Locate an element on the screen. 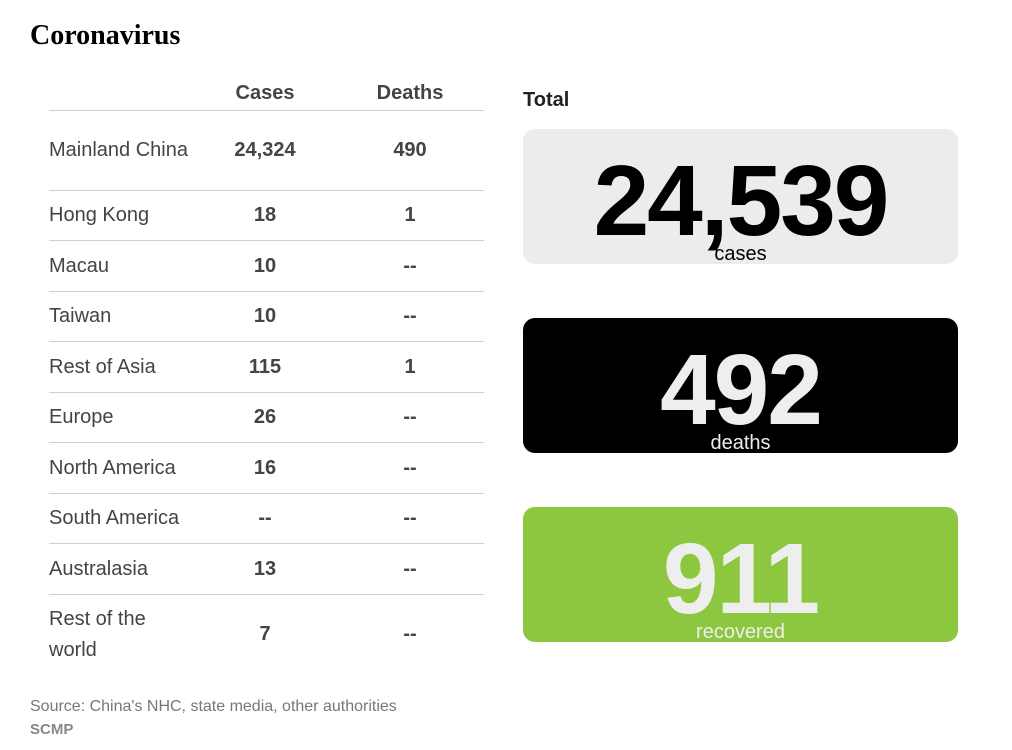 Image resolution: width=1012 pixels, height=750 pixels. total-cases-value: 24,539 is located at coordinates (741, 201).